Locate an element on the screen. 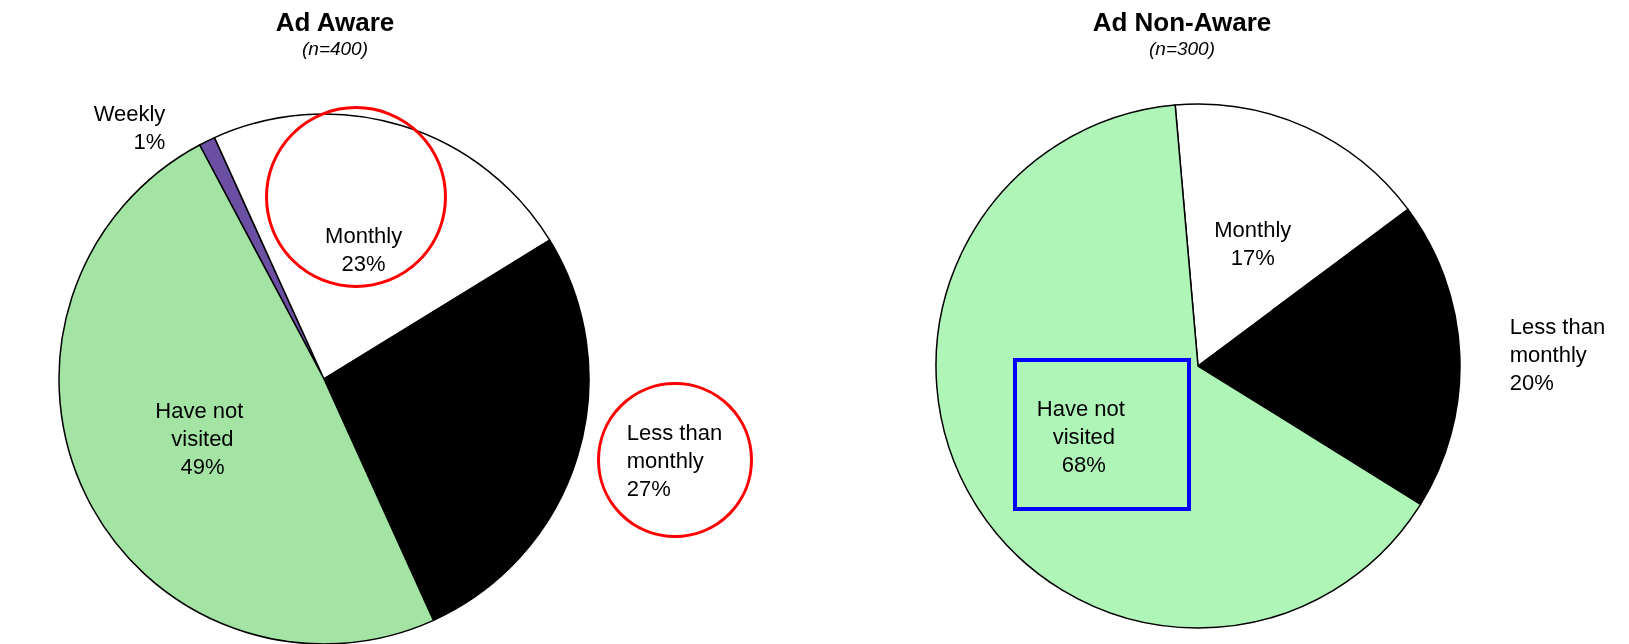  data-label: 20% is located at coordinates (1531, 382).